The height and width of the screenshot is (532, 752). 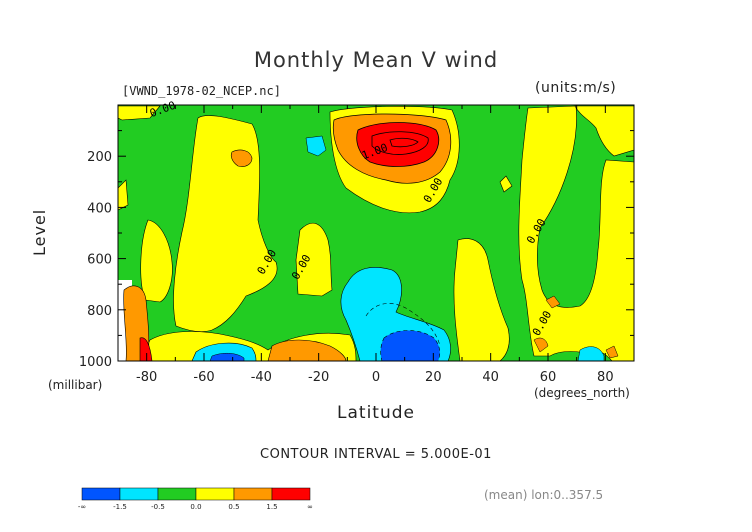 I want to click on file-label: [VWND_1978-02_NCEP.nc], so click(x=201, y=91).